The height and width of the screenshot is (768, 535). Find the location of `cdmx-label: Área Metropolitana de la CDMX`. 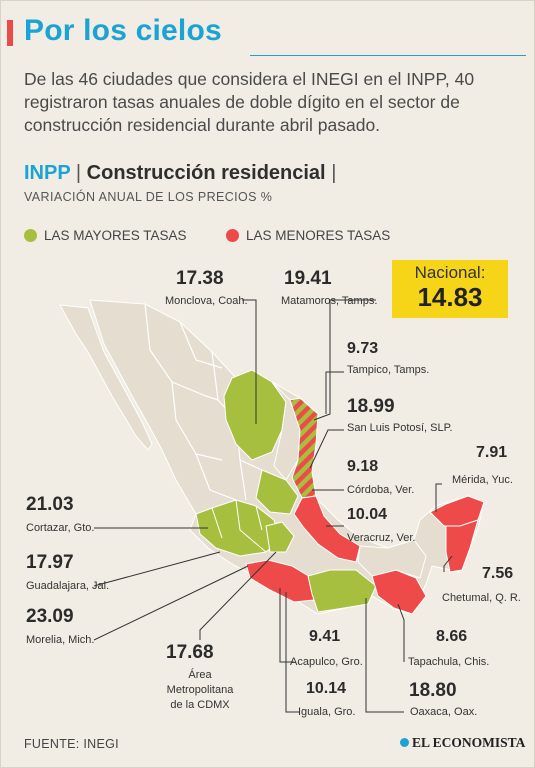

cdmx-label: Área Metropolitana de la CDMX is located at coordinates (200, 690).